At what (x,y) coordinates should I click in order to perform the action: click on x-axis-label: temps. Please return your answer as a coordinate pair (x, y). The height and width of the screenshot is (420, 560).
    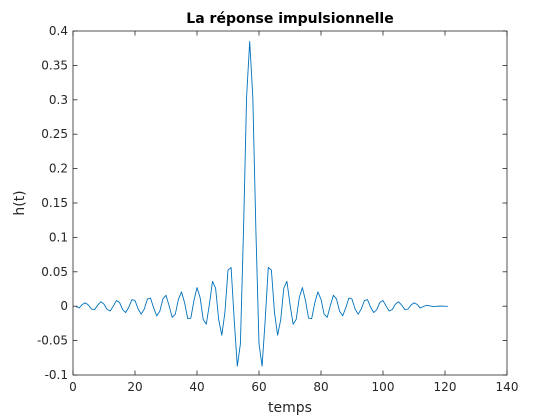
    Looking at the image, I should click on (290, 408).